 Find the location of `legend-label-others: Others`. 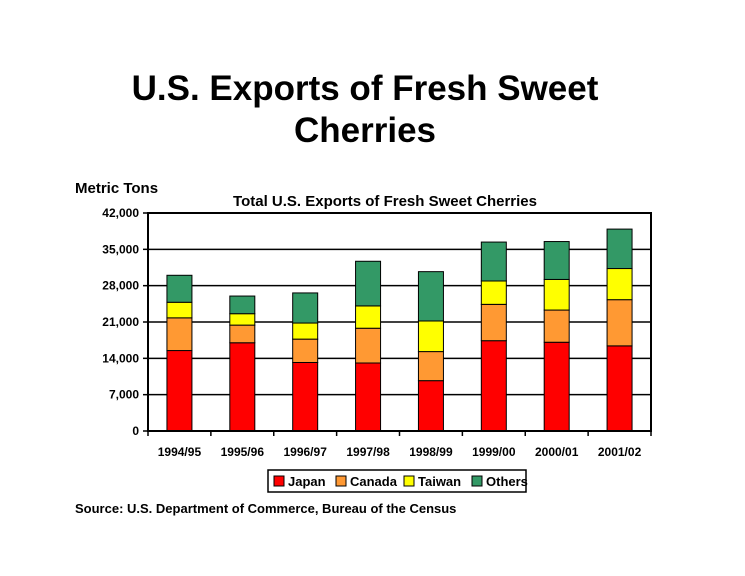

legend-label-others: Others is located at coordinates (507, 481).